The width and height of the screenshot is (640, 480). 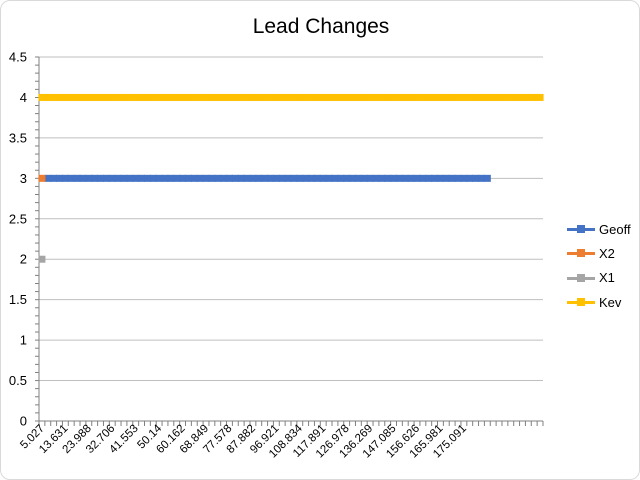 What do you see at coordinates (23, 178) in the screenshot?
I see `y-tick-label: 3` at bounding box center [23, 178].